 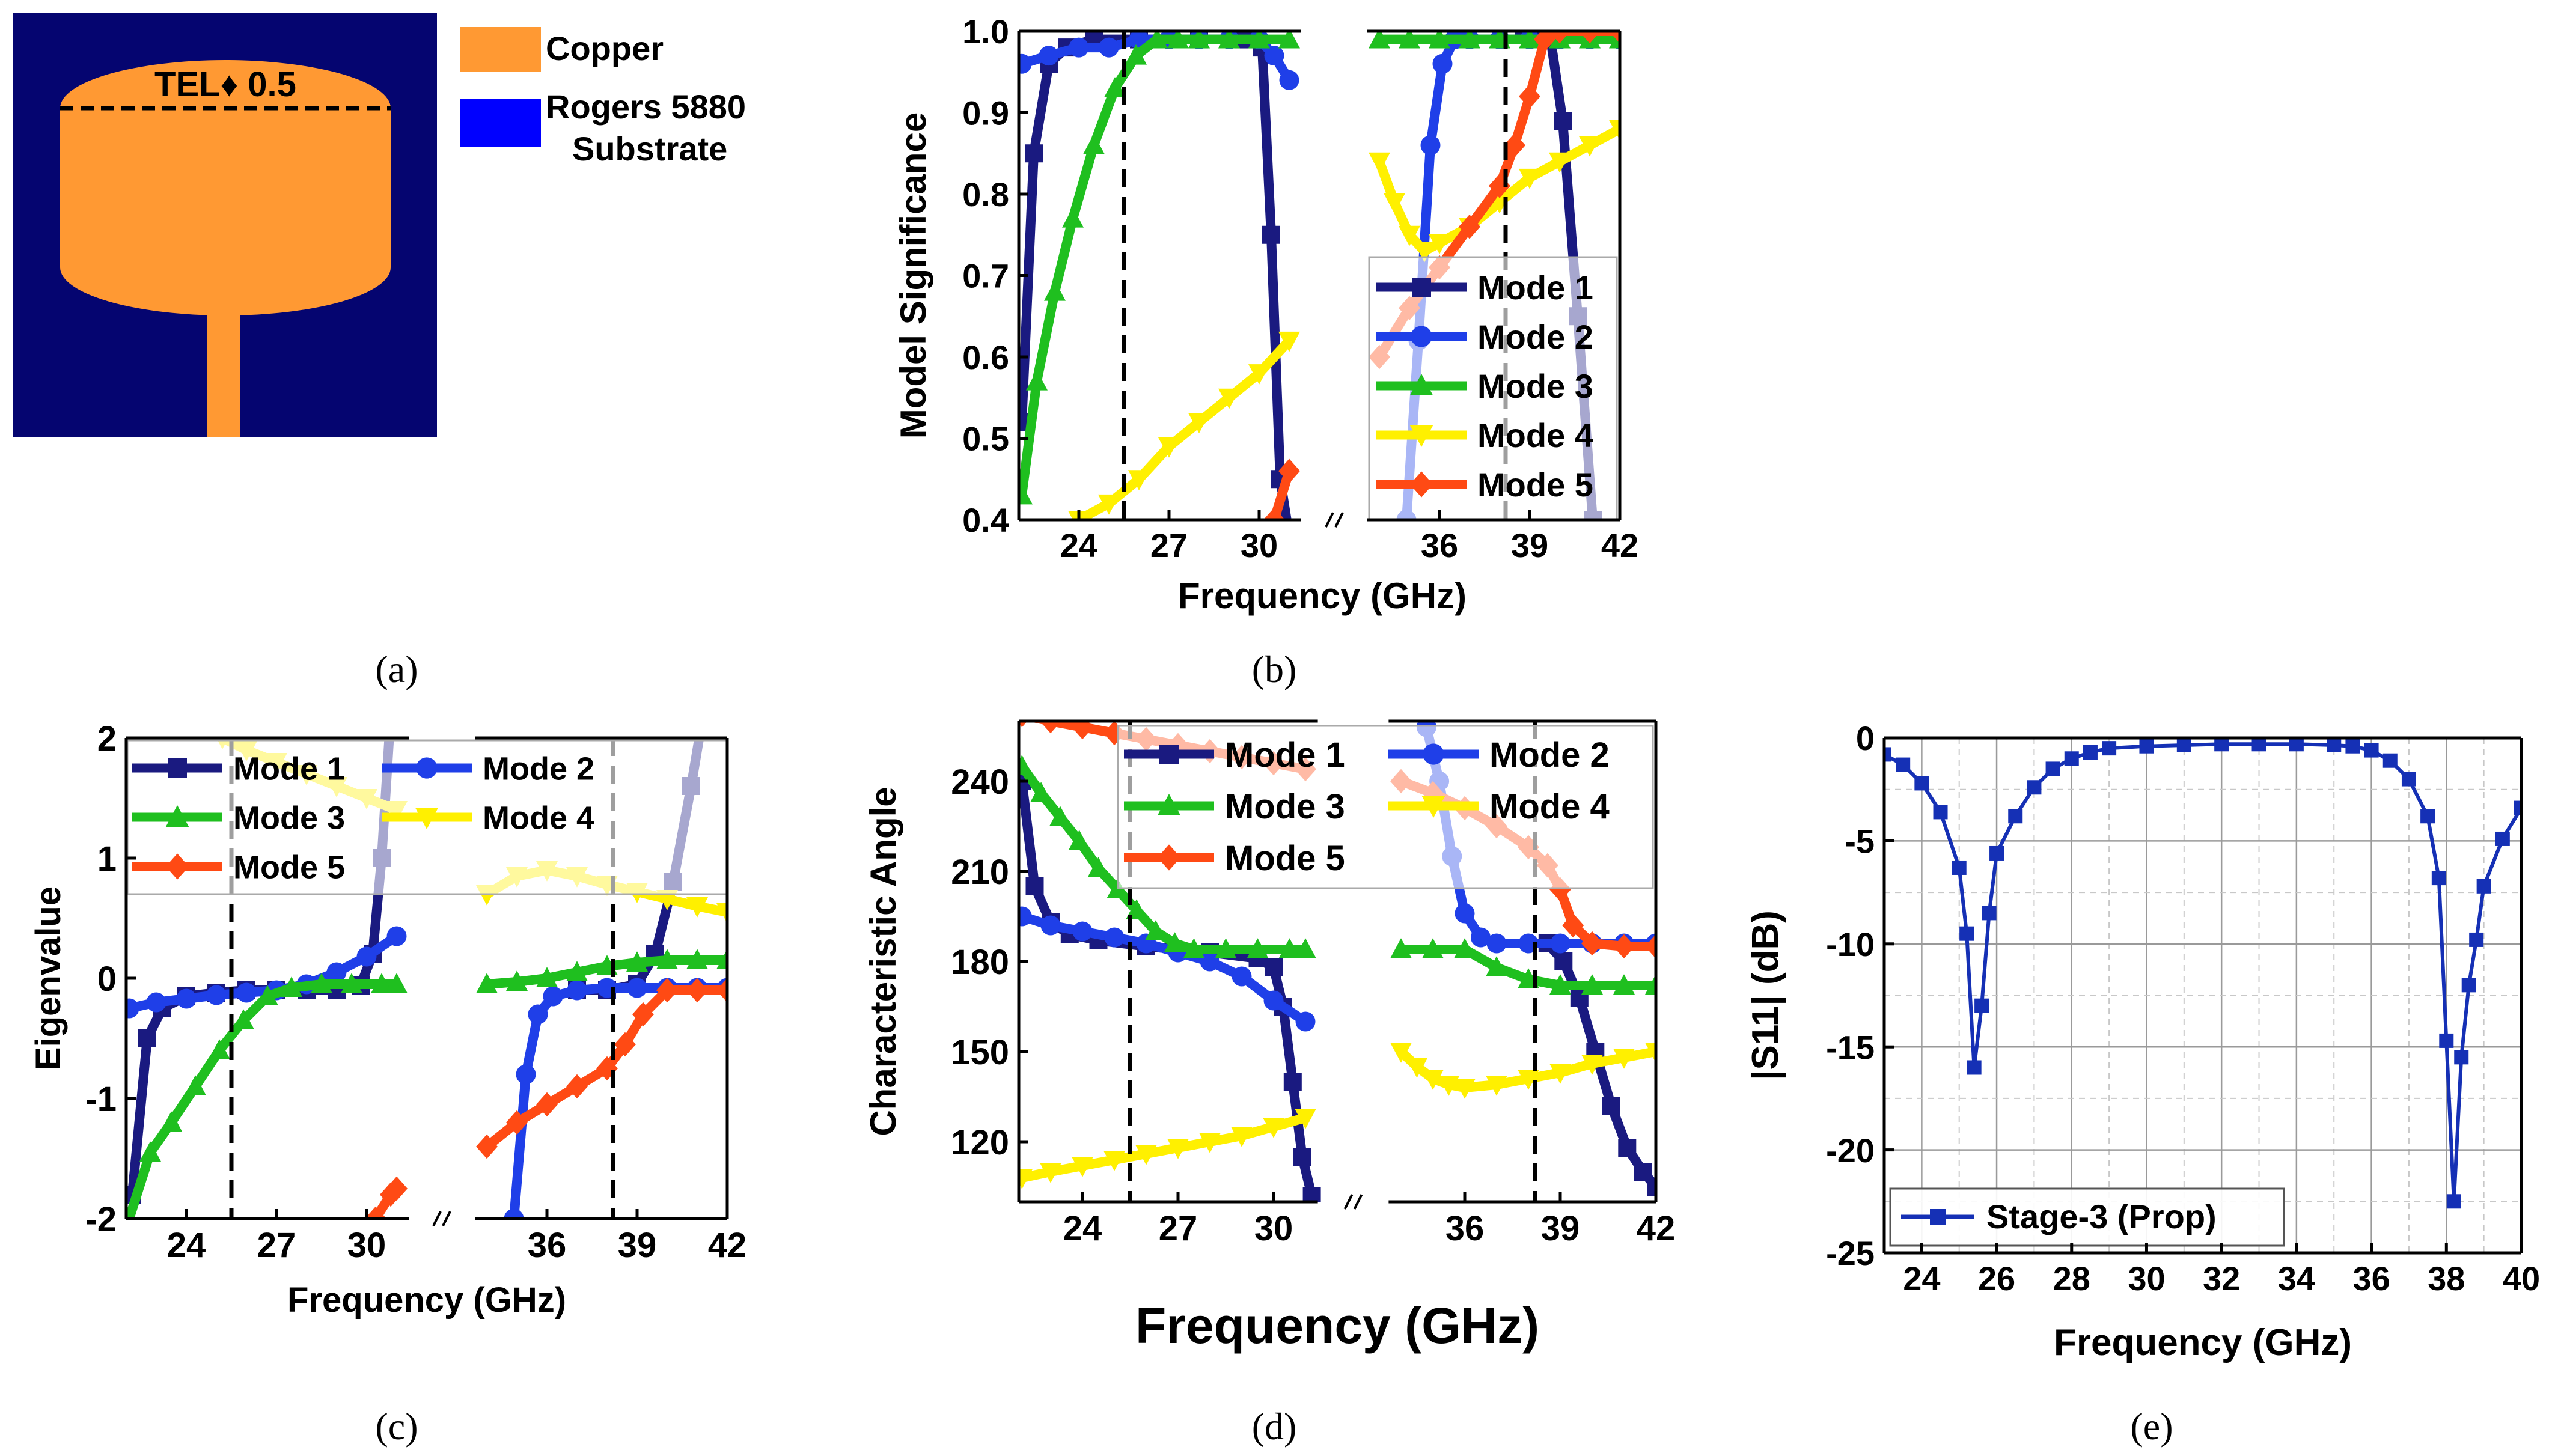 I want to click on legend-label: Stage-3 (Prop), so click(x=2101, y=1216).